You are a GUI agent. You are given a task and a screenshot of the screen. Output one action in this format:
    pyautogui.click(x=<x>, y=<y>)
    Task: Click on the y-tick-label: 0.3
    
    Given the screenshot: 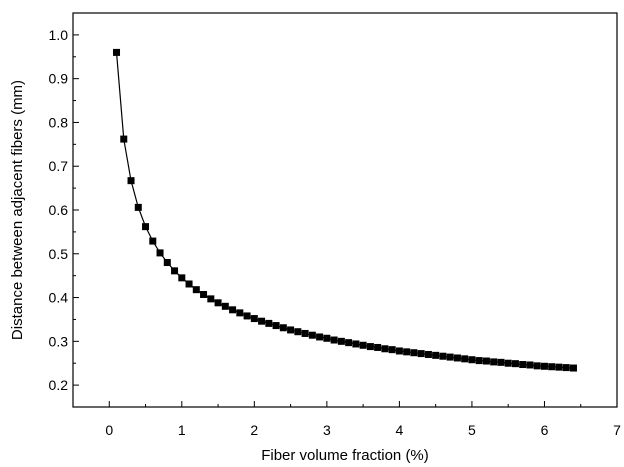 What is the action you would take?
    pyautogui.click(x=59, y=341)
    